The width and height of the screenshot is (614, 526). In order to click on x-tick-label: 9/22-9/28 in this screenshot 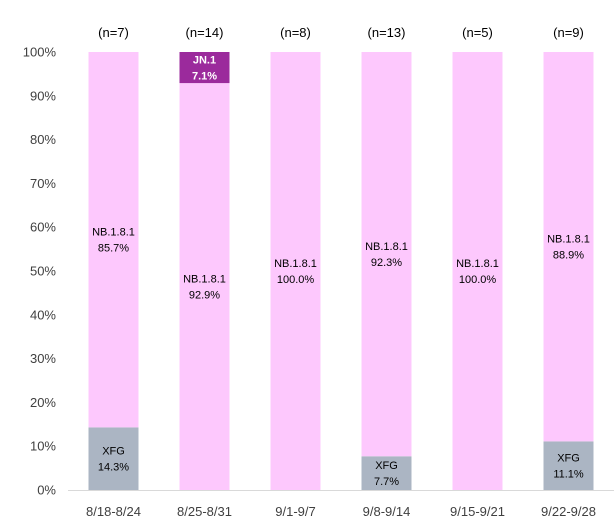, I will do `click(568, 511)`.